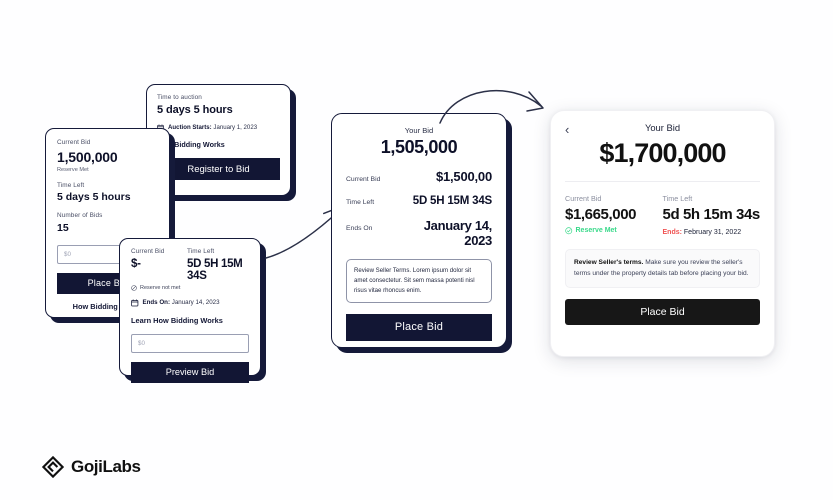 The height and width of the screenshot is (500, 833). What do you see at coordinates (190, 343) in the screenshot?
I see `bid-amount-input: $0` at bounding box center [190, 343].